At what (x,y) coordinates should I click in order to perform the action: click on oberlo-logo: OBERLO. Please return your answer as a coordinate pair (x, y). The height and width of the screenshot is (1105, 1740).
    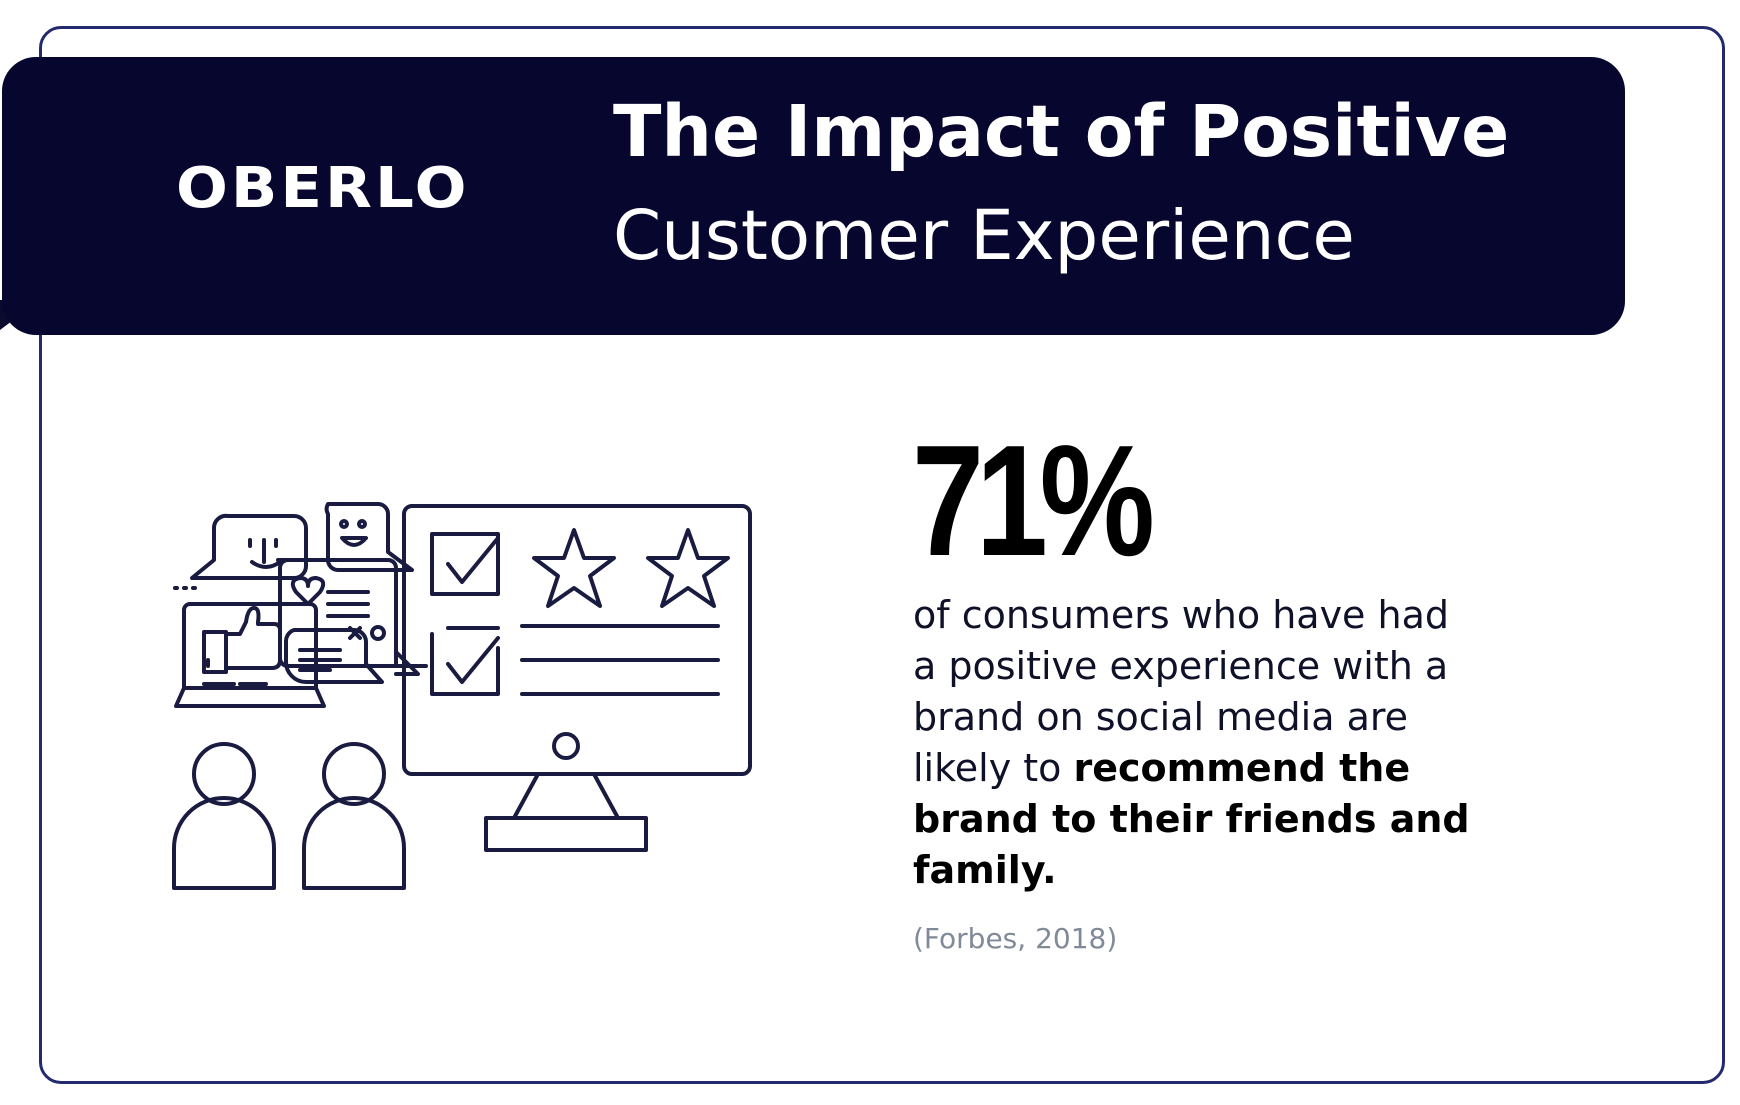
    Looking at the image, I should click on (323, 188).